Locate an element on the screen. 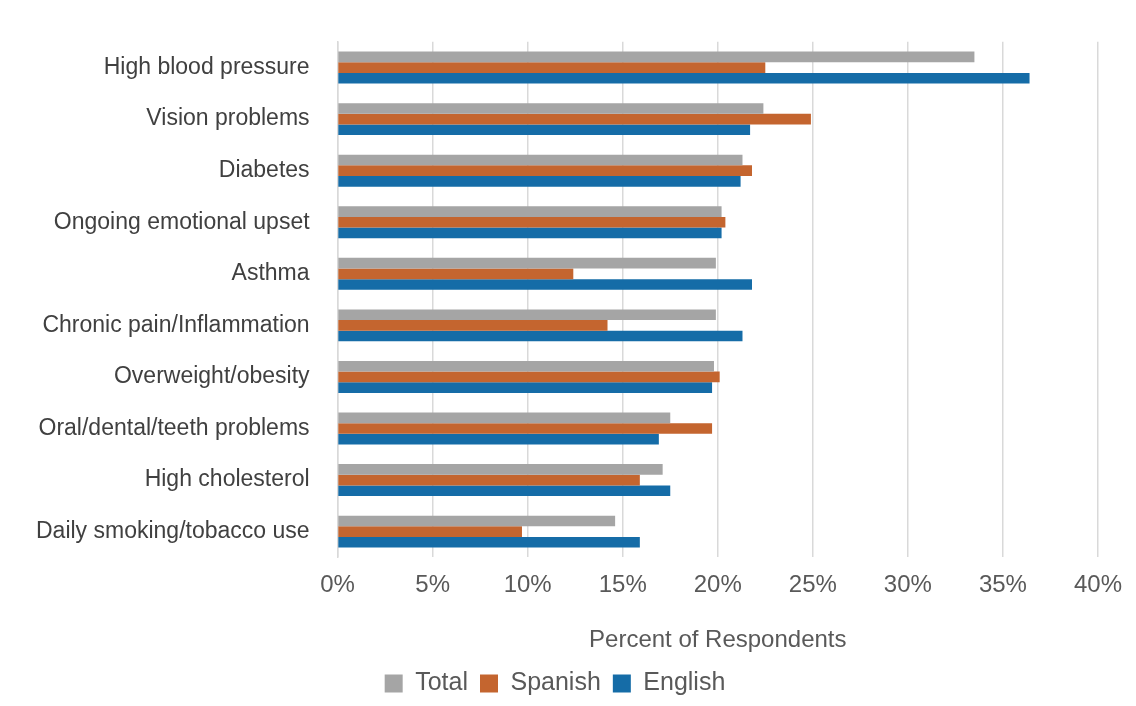  x-tick-label: 15% is located at coordinates (622, 584).